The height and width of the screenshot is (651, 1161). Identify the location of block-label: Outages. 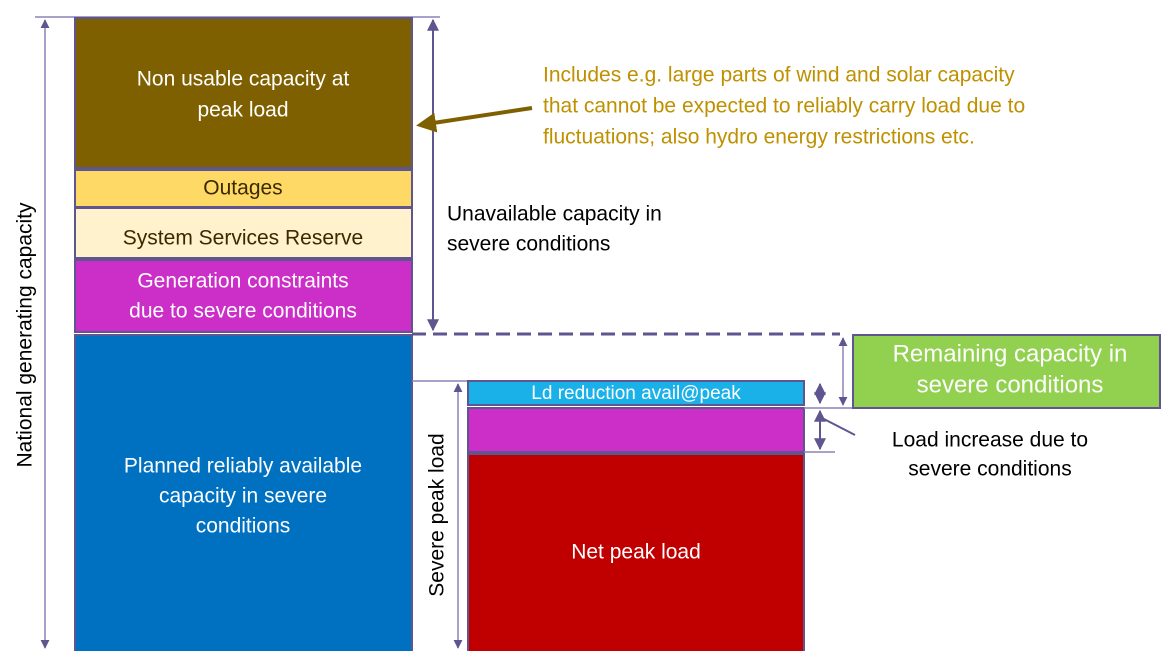
(242, 188).